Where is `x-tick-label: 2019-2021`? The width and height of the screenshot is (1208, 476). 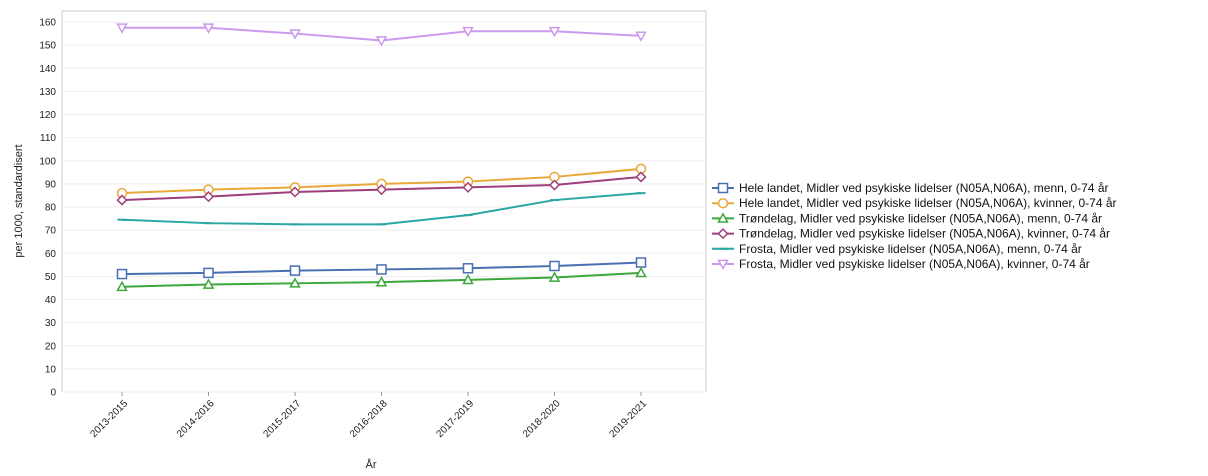
x-tick-label: 2019-2021 is located at coordinates (629, 419).